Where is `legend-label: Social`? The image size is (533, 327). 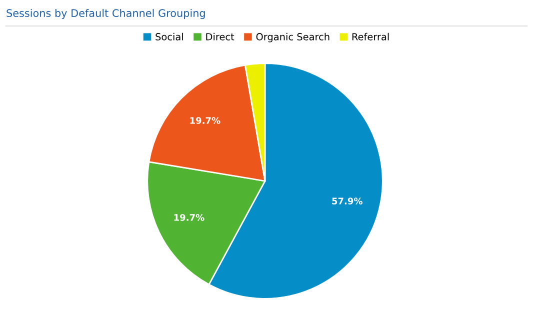 legend-label: Social is located at coordinates (169, 36).